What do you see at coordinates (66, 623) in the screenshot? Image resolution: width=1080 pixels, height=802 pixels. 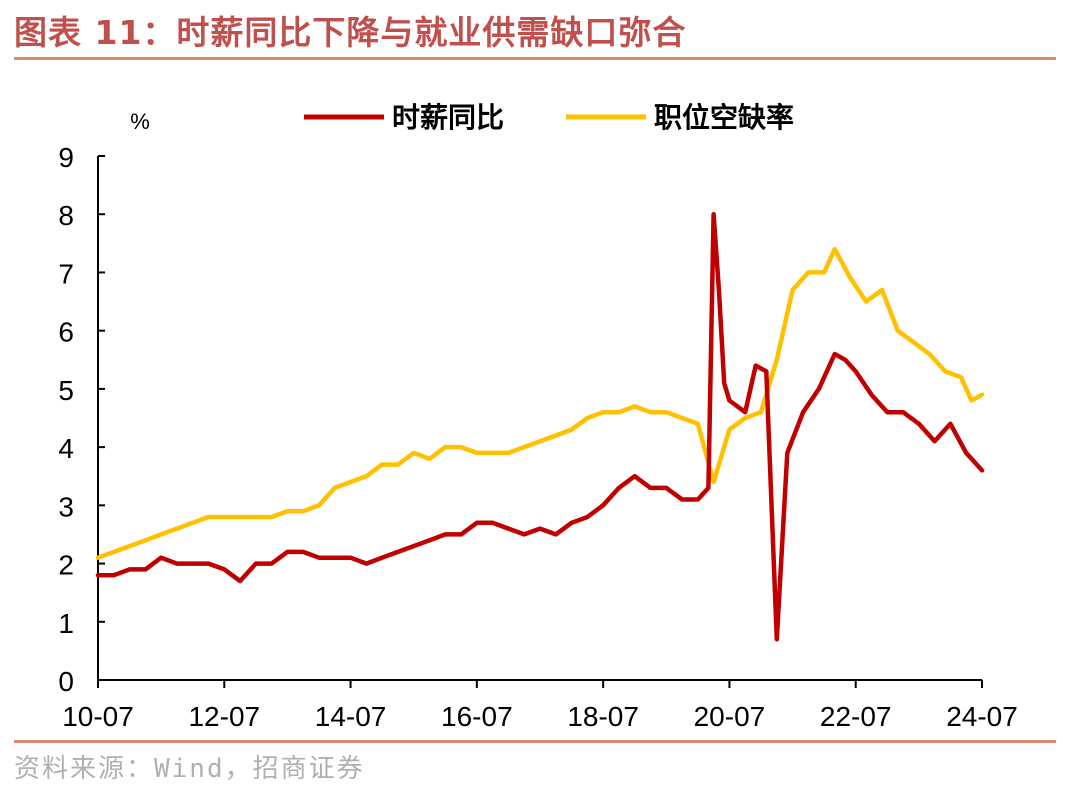 I see `y-tick-label: 1` at bounding box center [66, 623].